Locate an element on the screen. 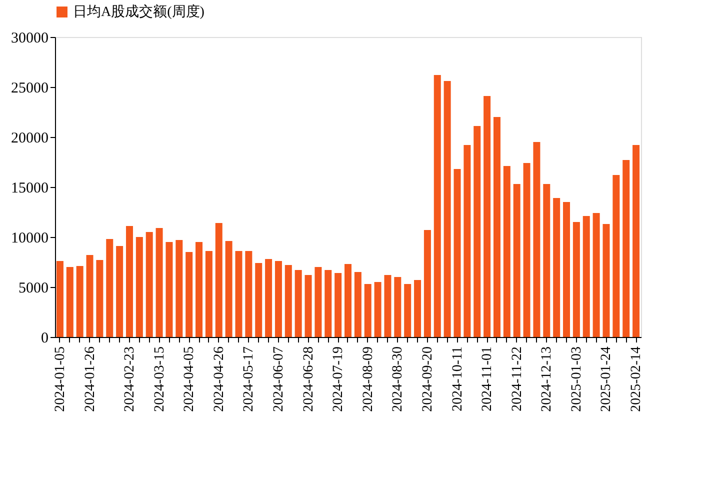 This screenshot has width=710, height=503. x-tick-label: 2024-05-17 is located at coordinates (249, 379).